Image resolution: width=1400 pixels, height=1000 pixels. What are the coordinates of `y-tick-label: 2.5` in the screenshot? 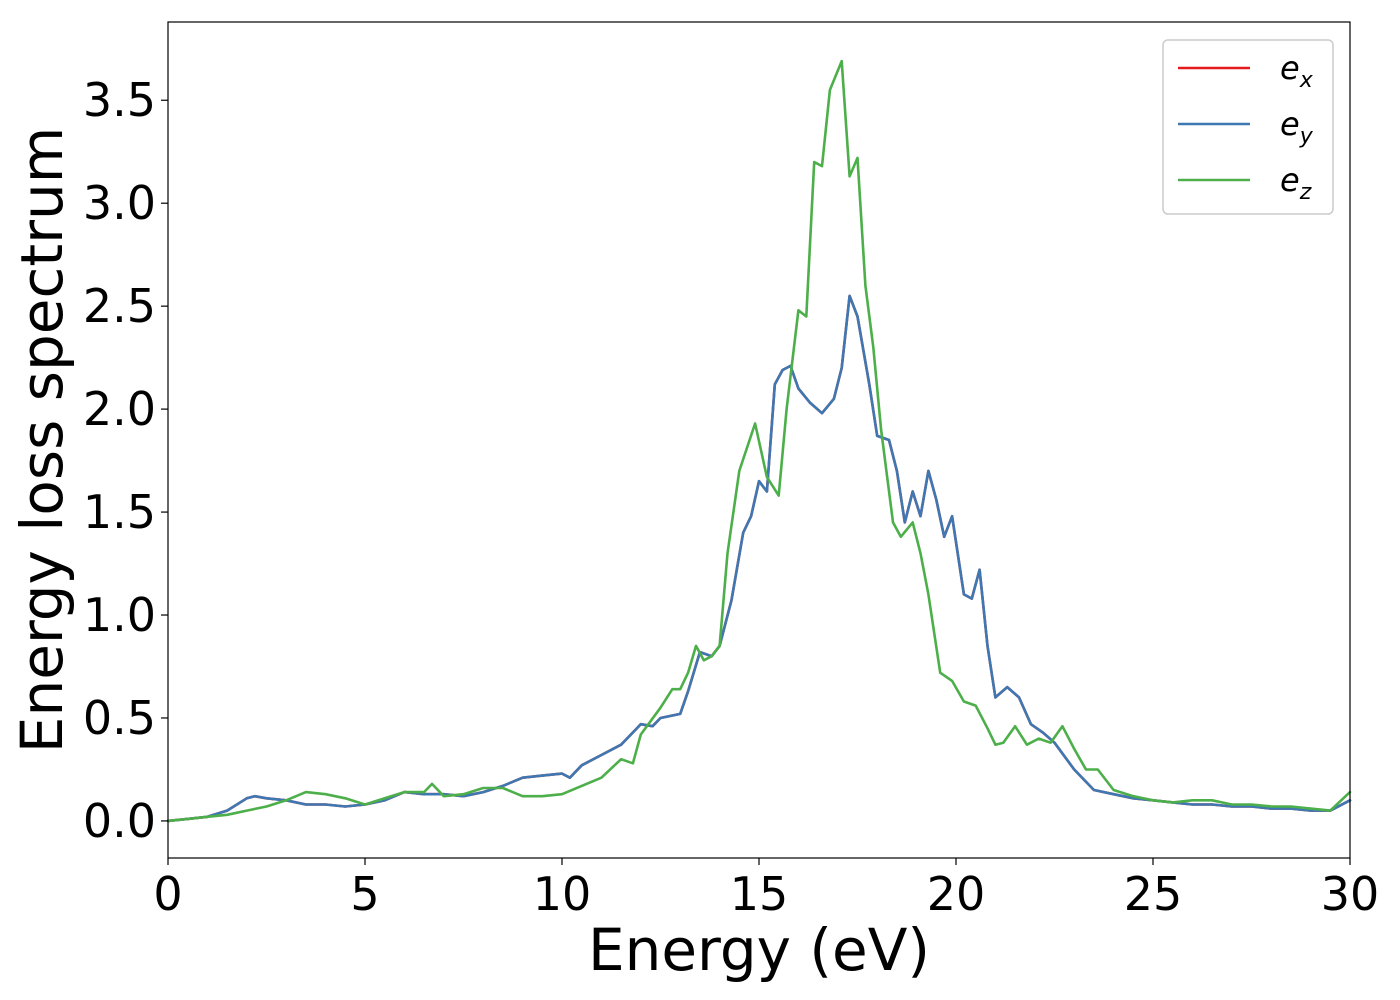 It's located at (119, 306).